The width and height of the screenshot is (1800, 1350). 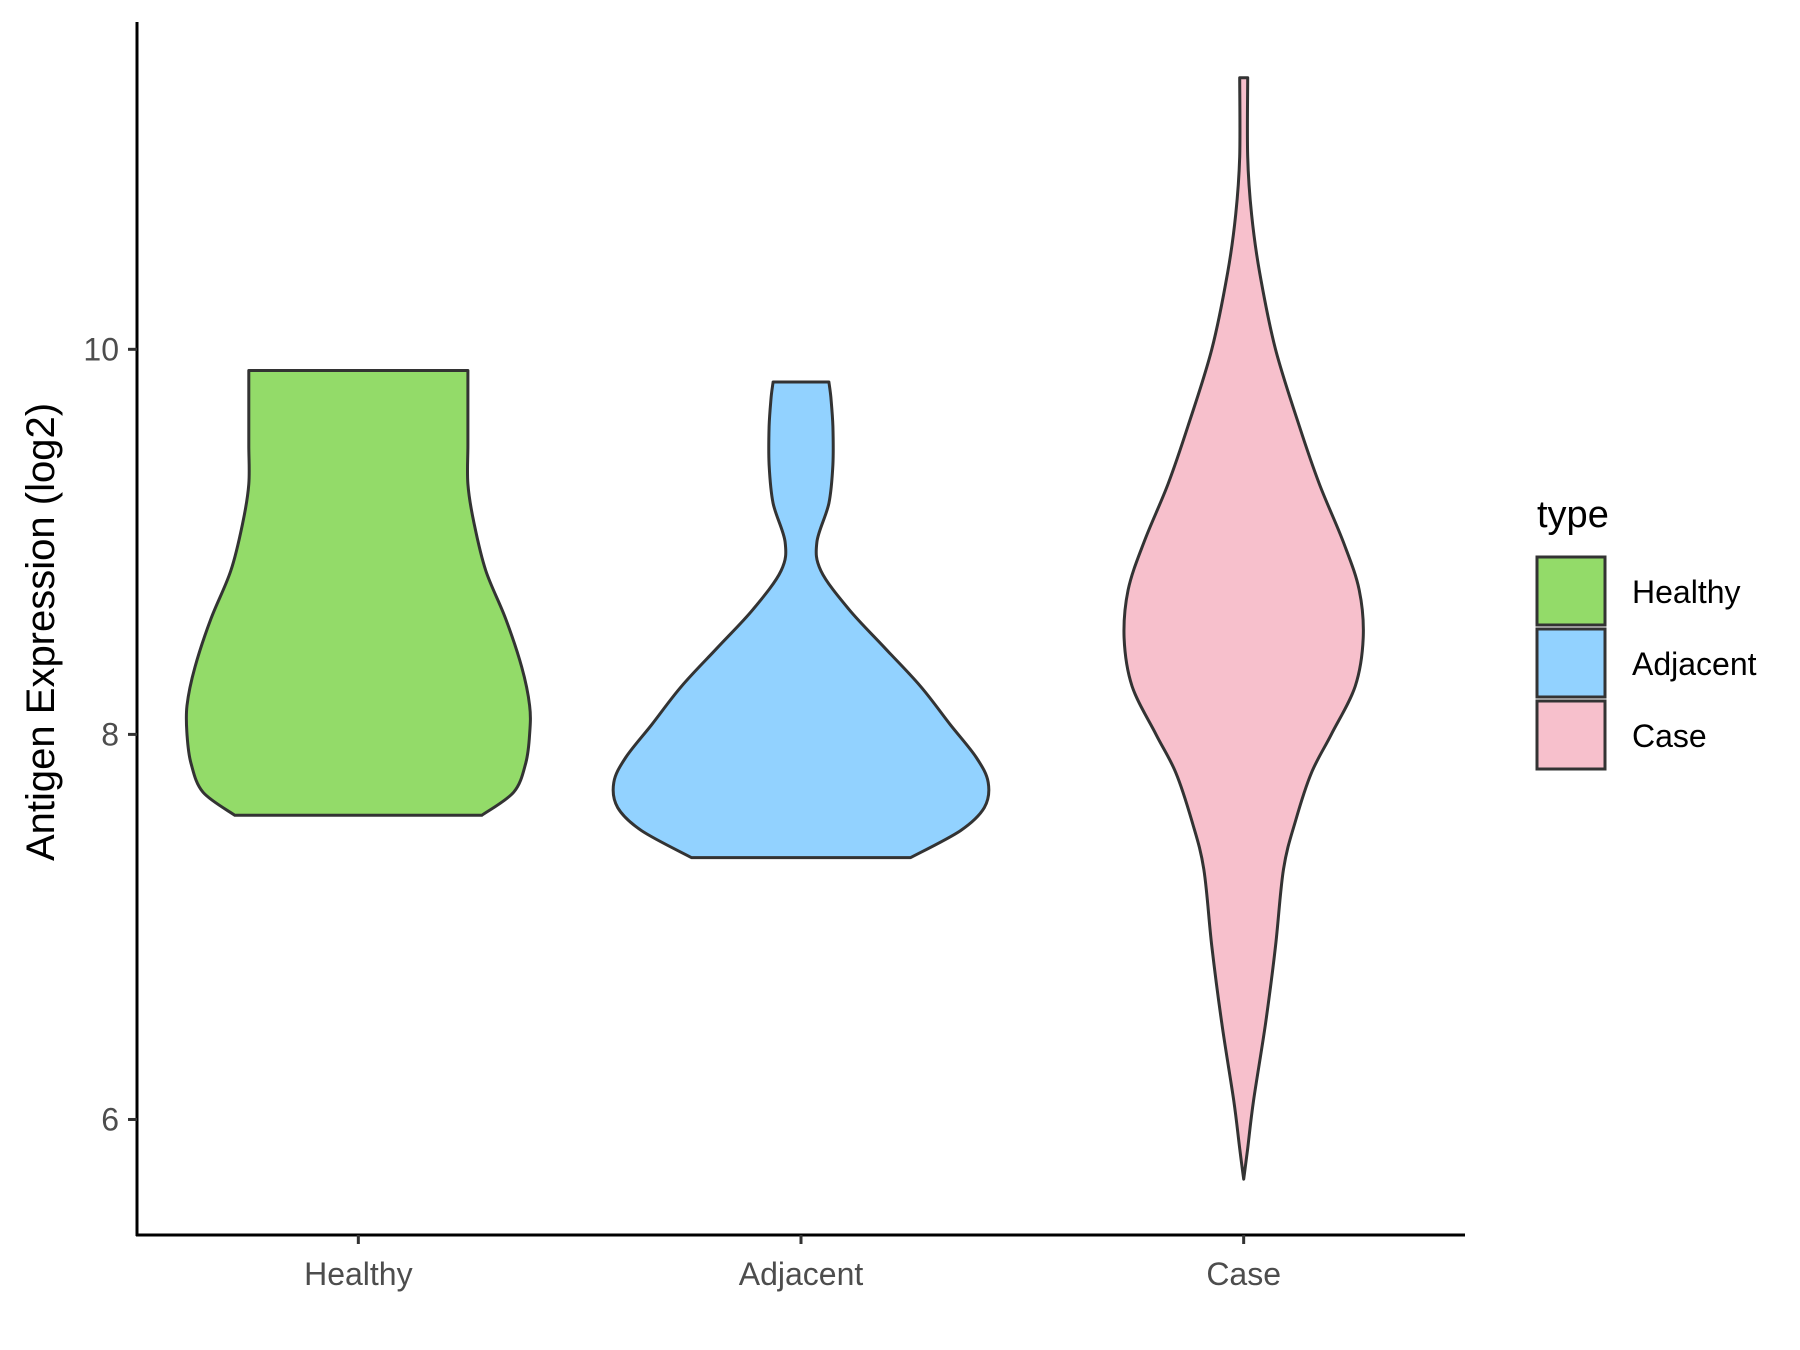 What do you see at coordinates (1243, 628) in the screenshot?
I see `violin-case` at bounding box center [1243, 628].